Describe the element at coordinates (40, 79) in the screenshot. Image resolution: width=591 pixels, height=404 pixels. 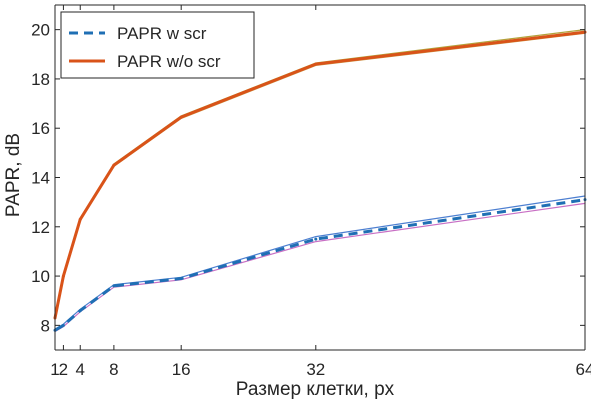
I see `y-tick-label: 18` at that location.